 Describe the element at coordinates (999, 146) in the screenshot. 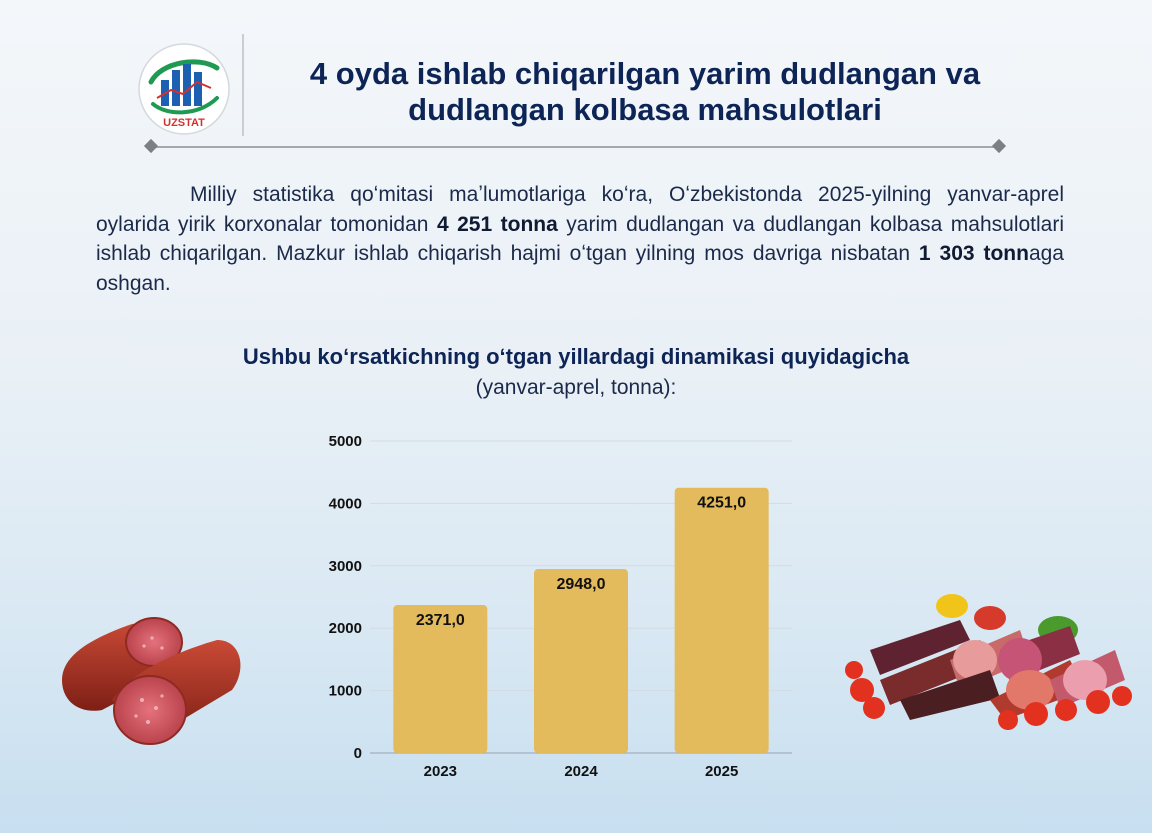

I see `rule-right-marker` at that location.